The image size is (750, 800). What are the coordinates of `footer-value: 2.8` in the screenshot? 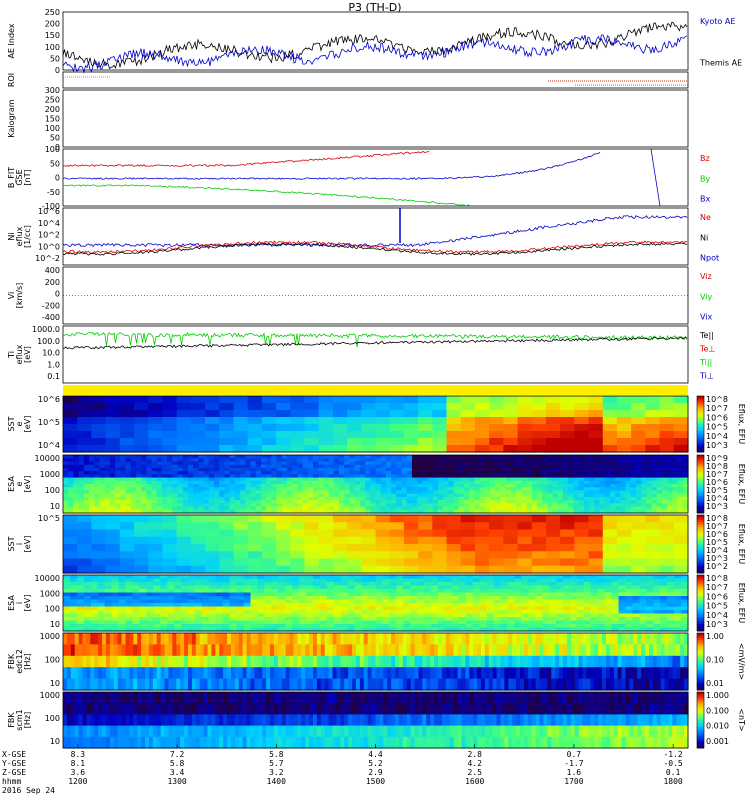 It's located at (474, 754).